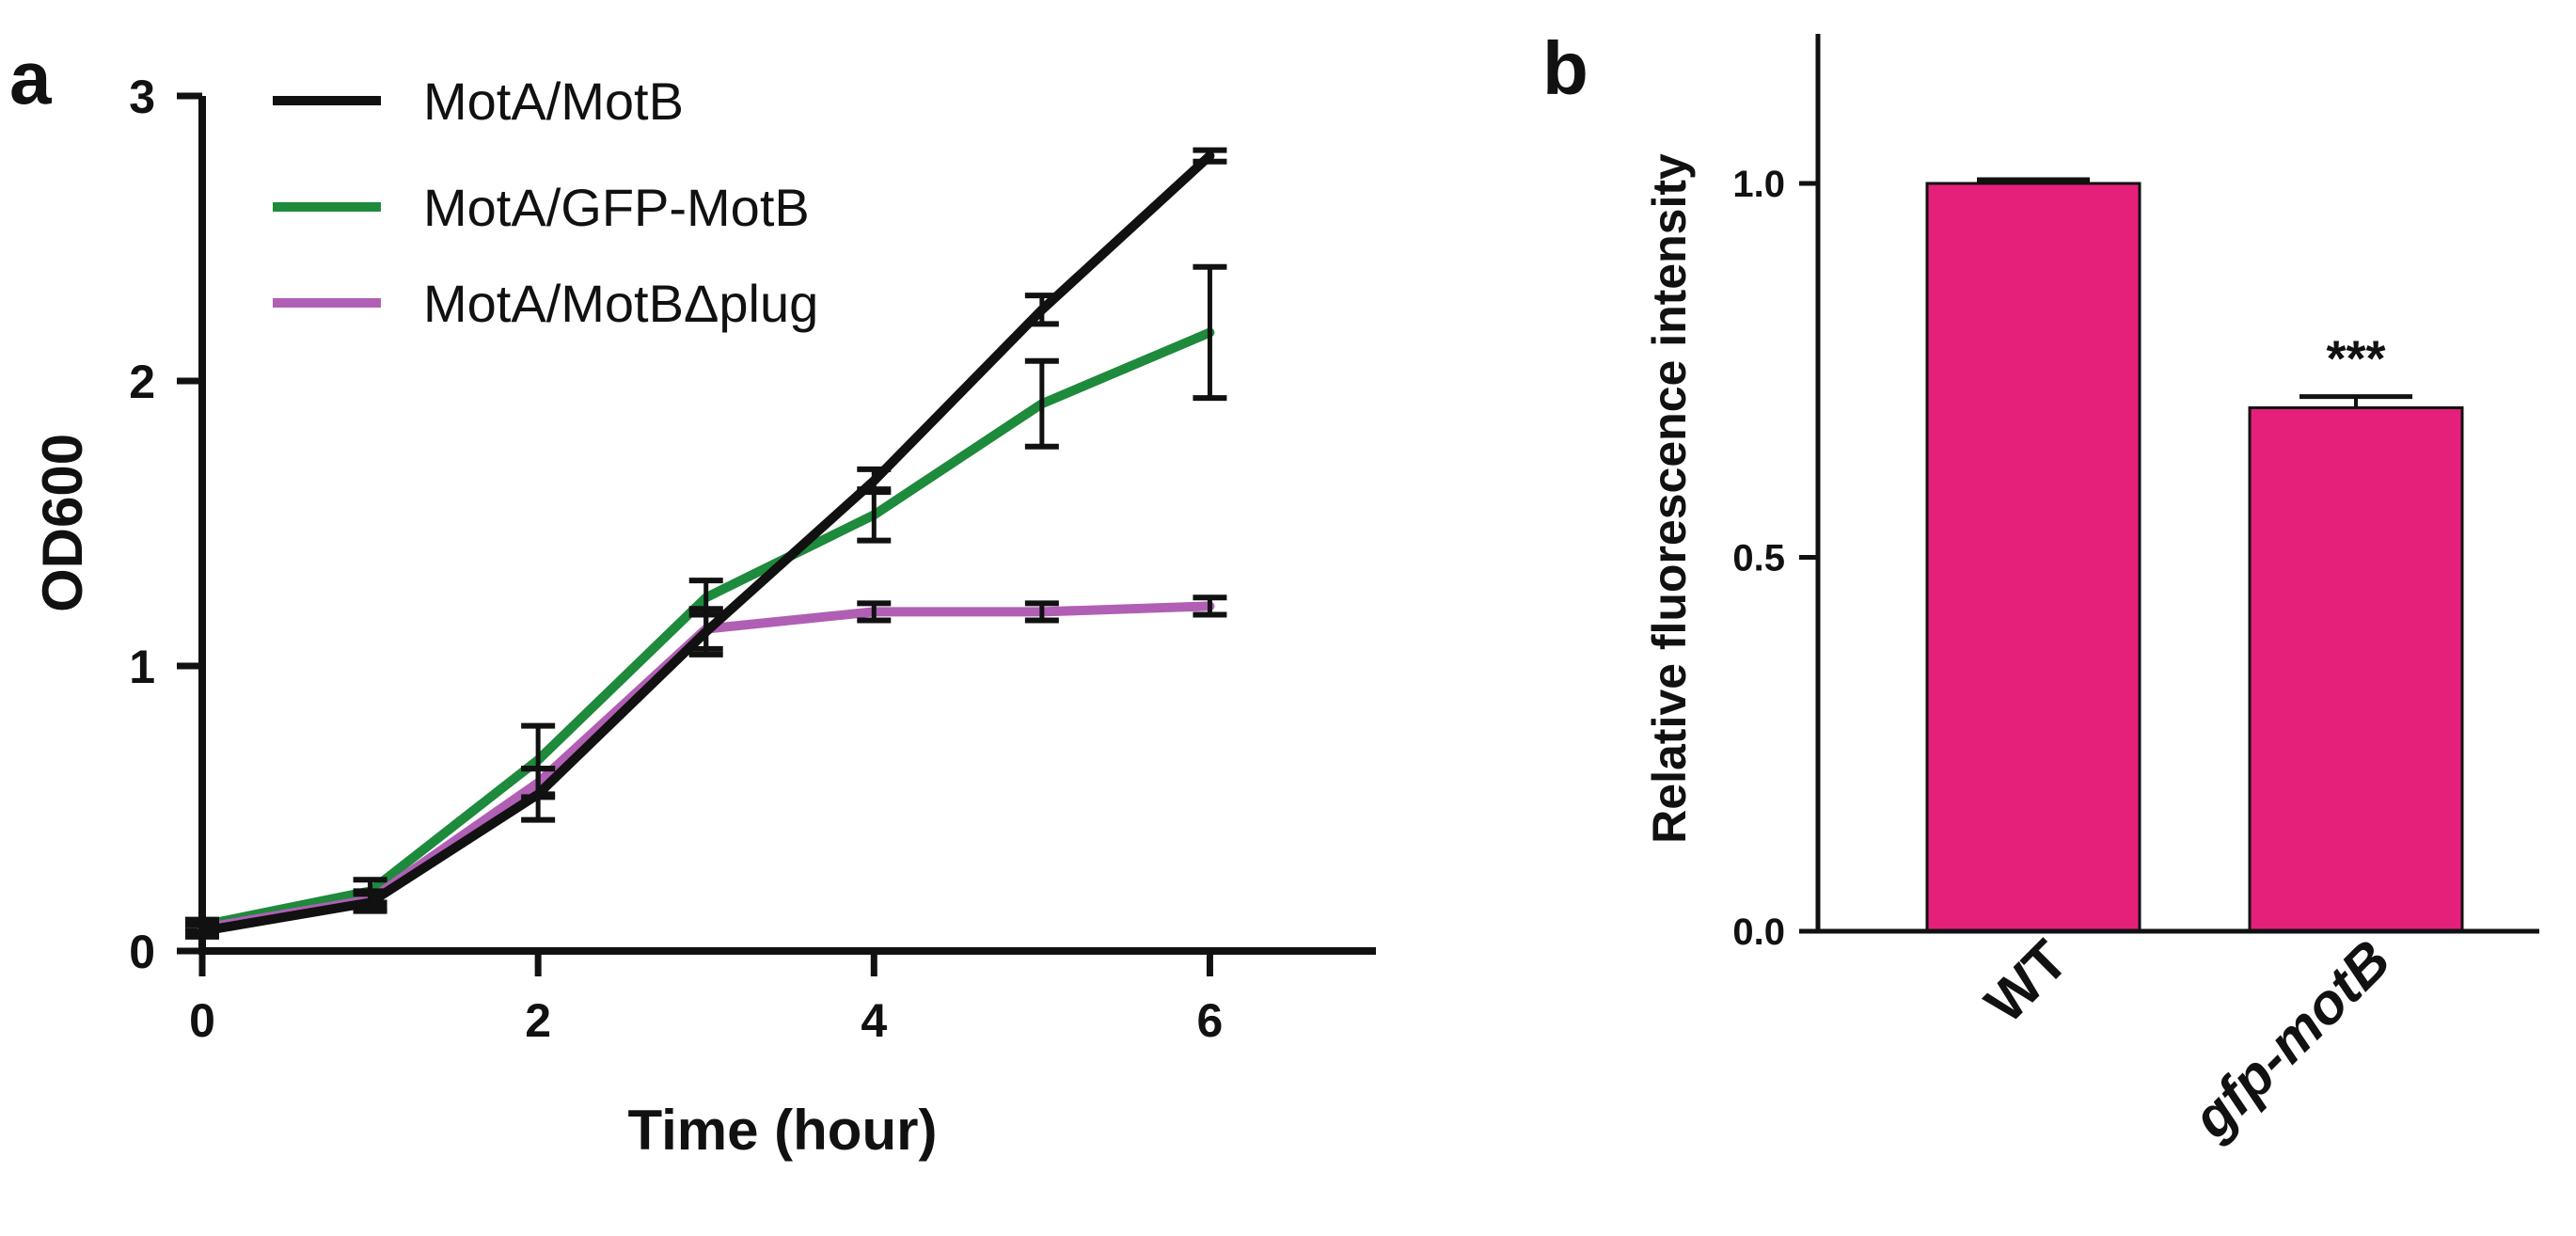  What do you see at coordinates (553, 101) in the screenshot?
I see `legend-label-mota-motb: MotA/MotB` at bounding box center [553, 101].